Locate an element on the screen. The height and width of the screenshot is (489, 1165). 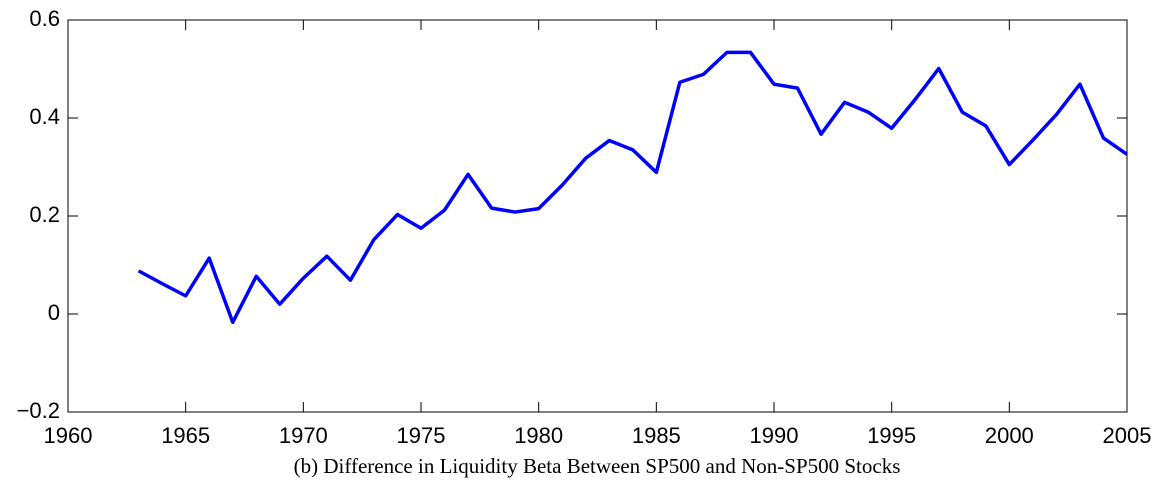
y-tick-label: 0.4 is located at coordinates (44, 116).